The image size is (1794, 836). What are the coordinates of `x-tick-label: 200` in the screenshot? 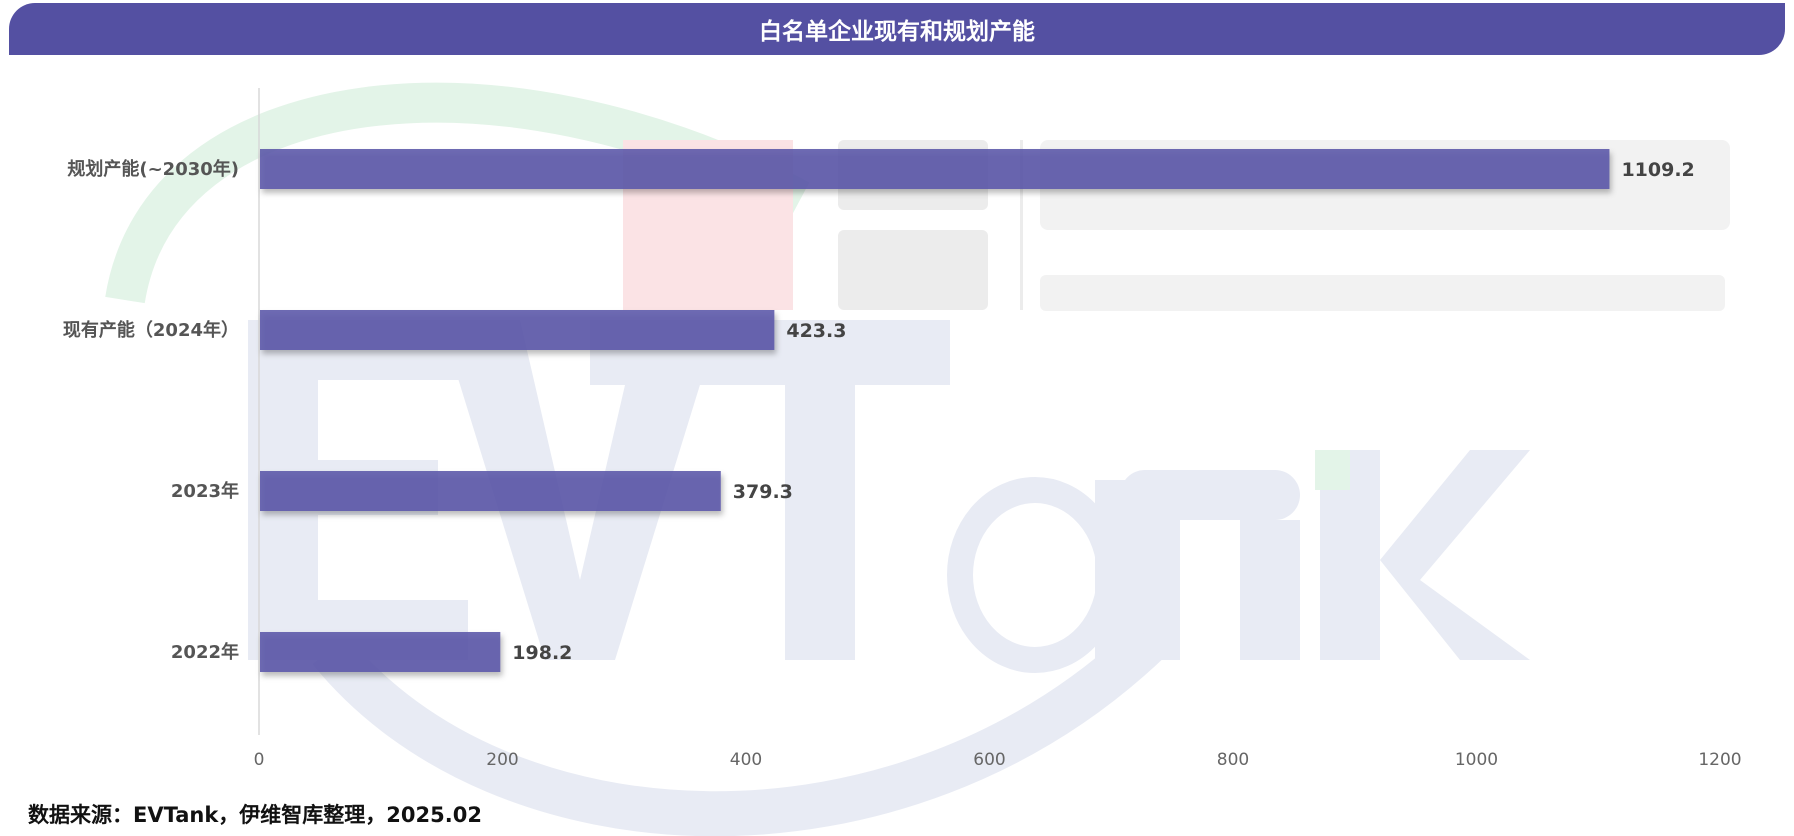 It's located at (502, 760).